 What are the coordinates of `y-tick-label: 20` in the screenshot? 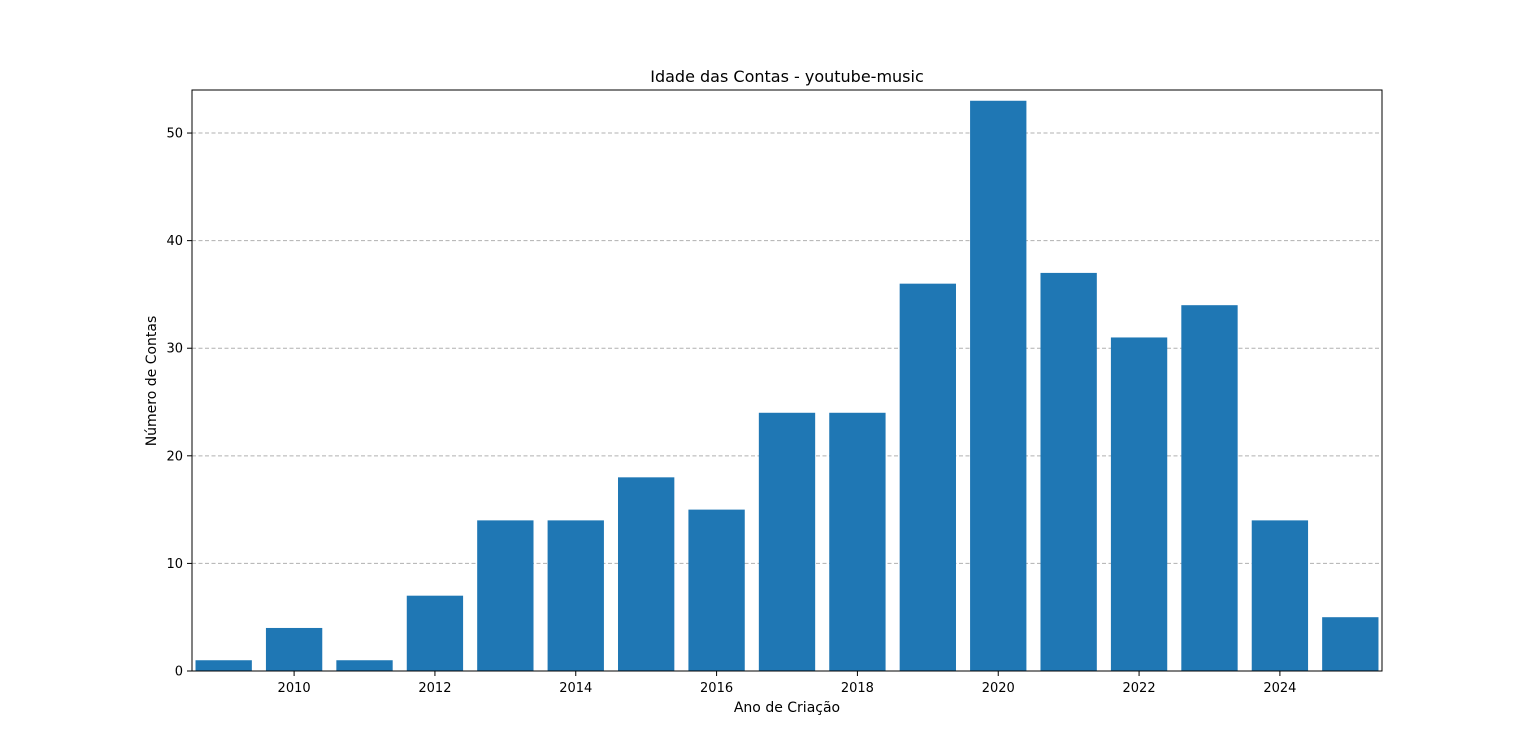 It's located at (174, 456).